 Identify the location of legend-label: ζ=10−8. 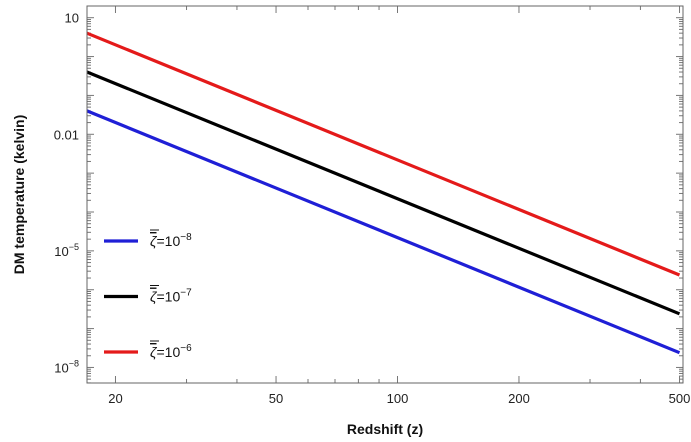
(171, 240).